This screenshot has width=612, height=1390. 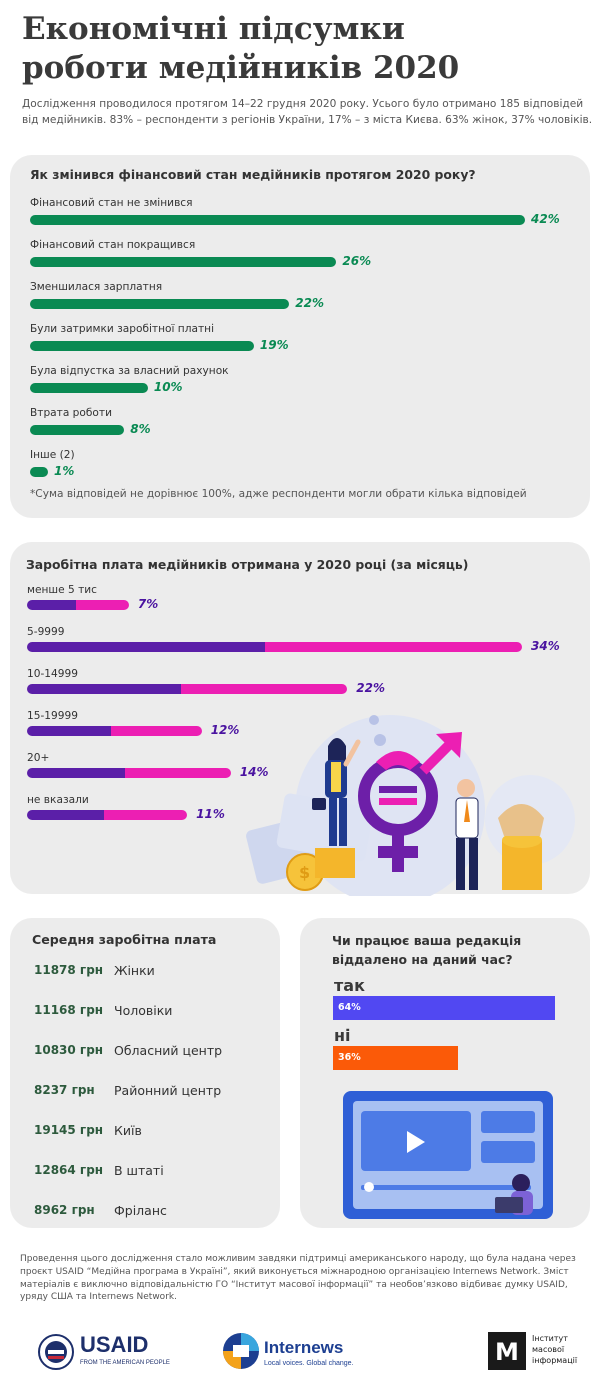 What do you see at coordinates (410, 805) in the screenshot?
I see `gender-equality-illustration: $` at bounding box center [410, 805].